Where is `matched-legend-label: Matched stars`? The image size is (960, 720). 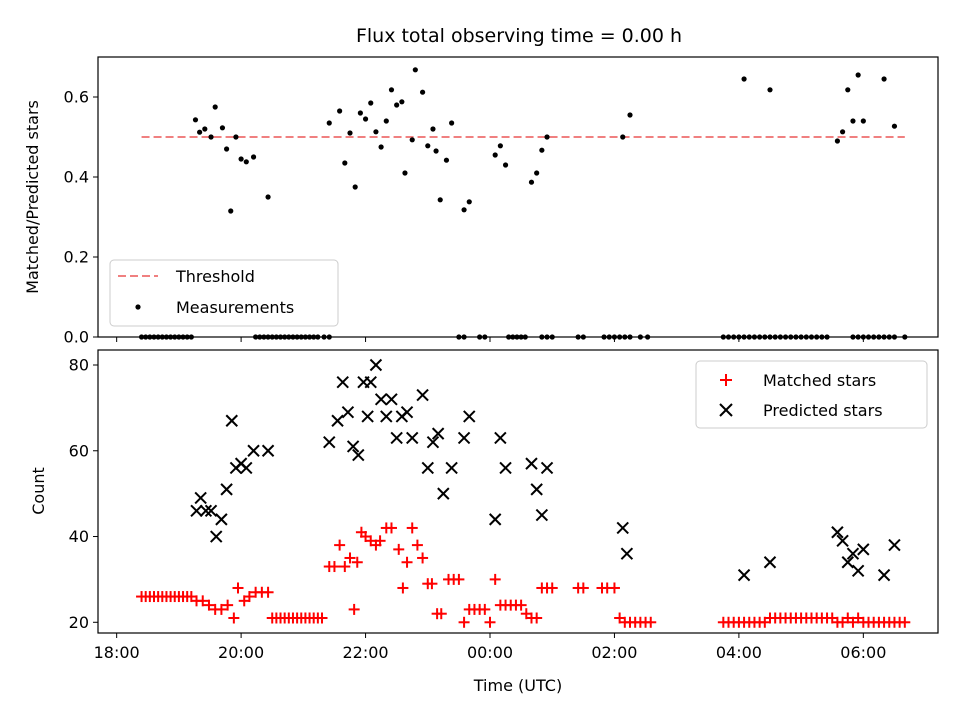 matched-legend-label: Matched stars is located at coordinates (819, 380).